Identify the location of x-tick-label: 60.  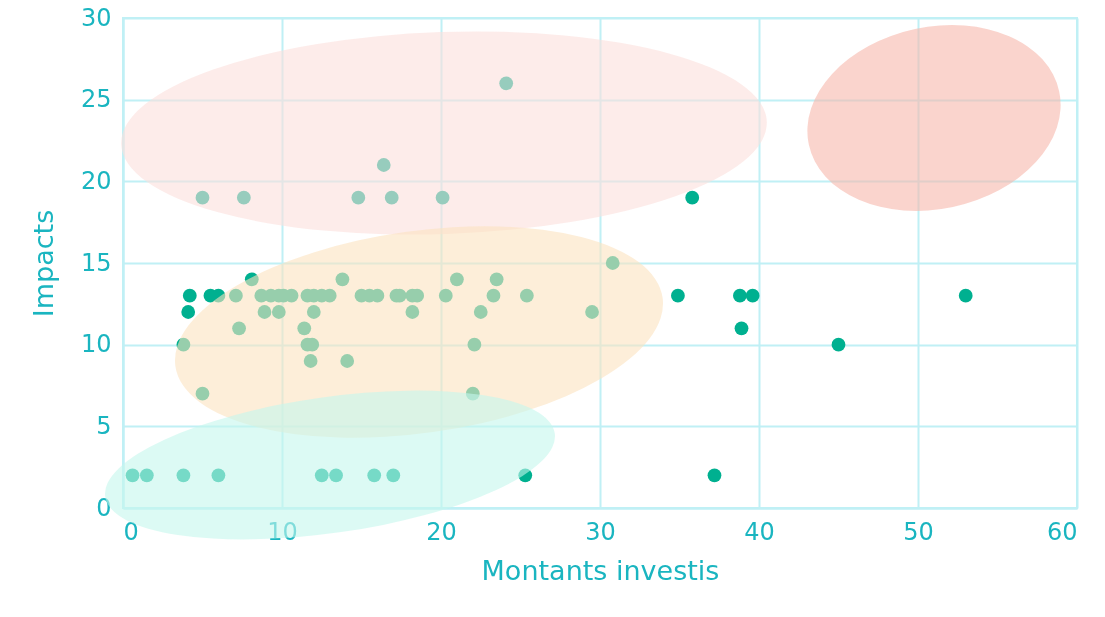
(1062, 531).